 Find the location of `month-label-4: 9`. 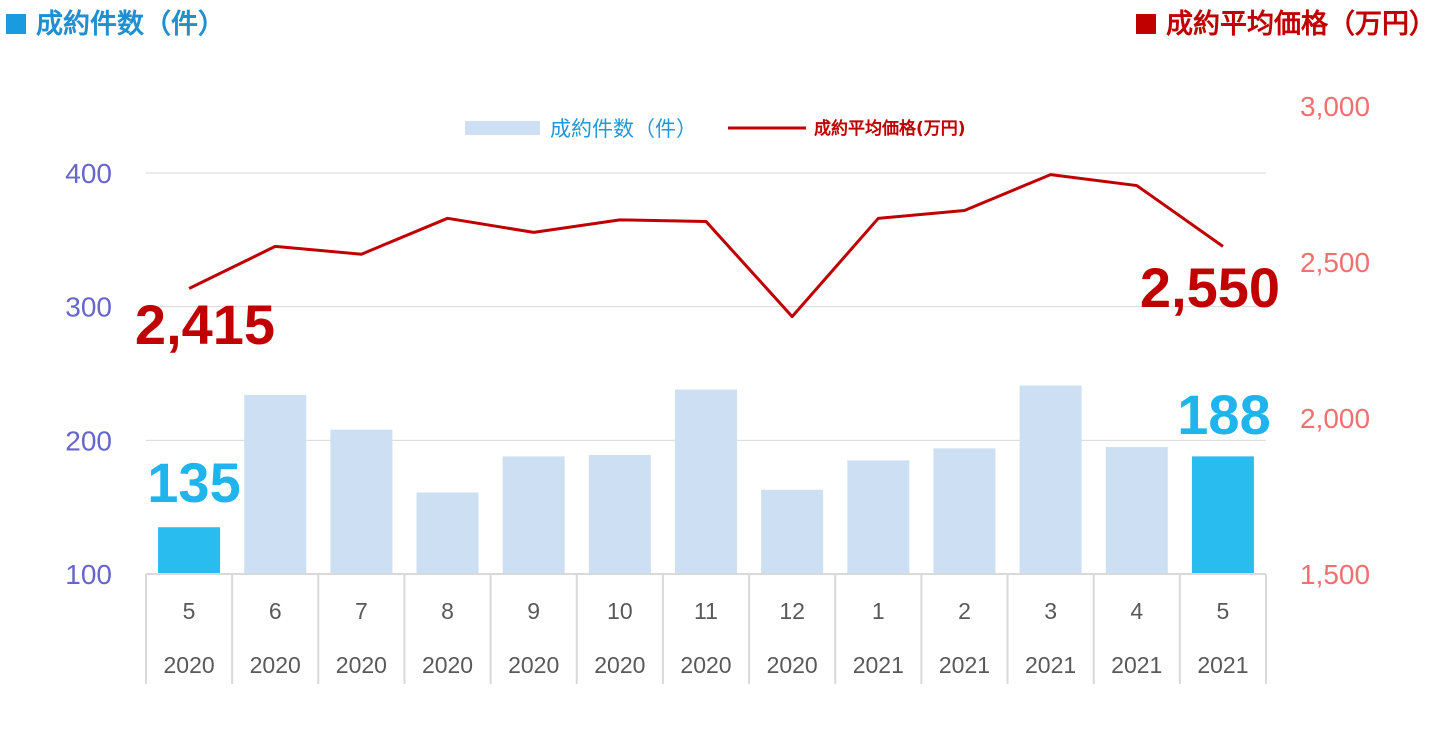

month-label-4: 9 is located at coordinates (533, 611).